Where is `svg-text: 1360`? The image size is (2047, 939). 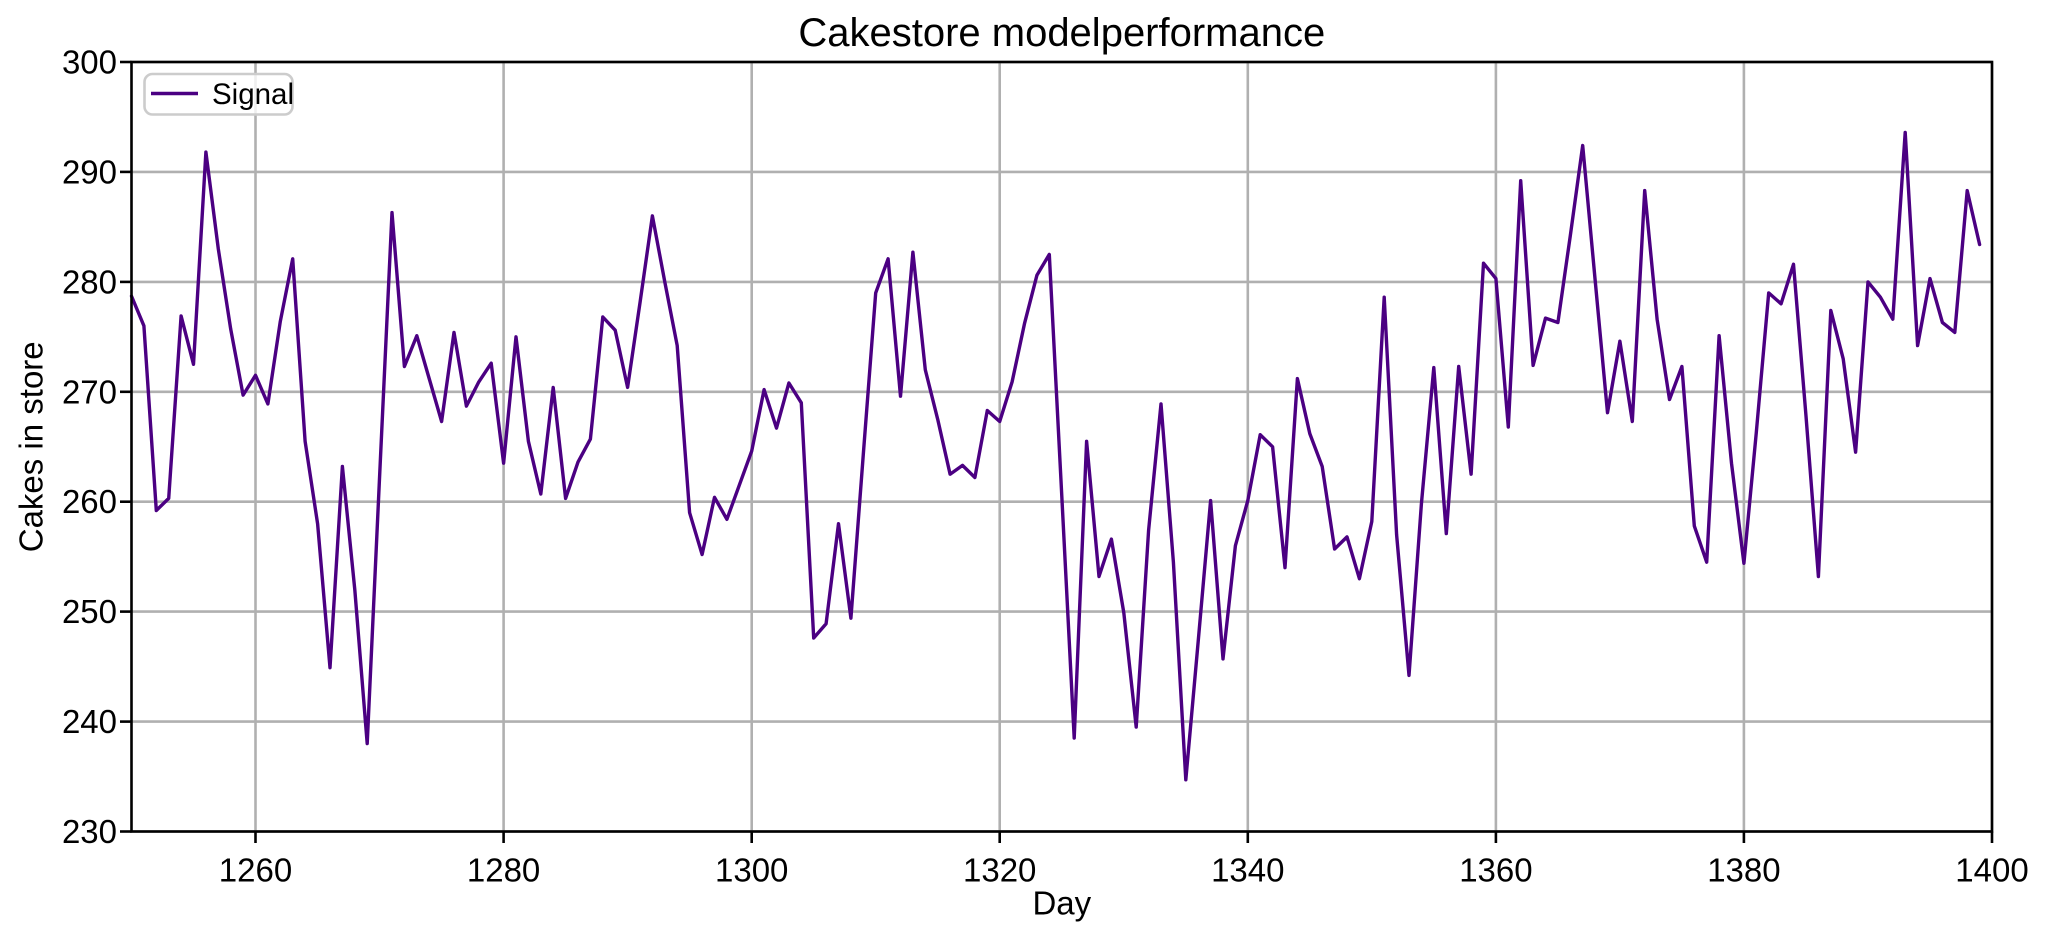 svg-text: 1360 is located at coordinates (1495, 870).